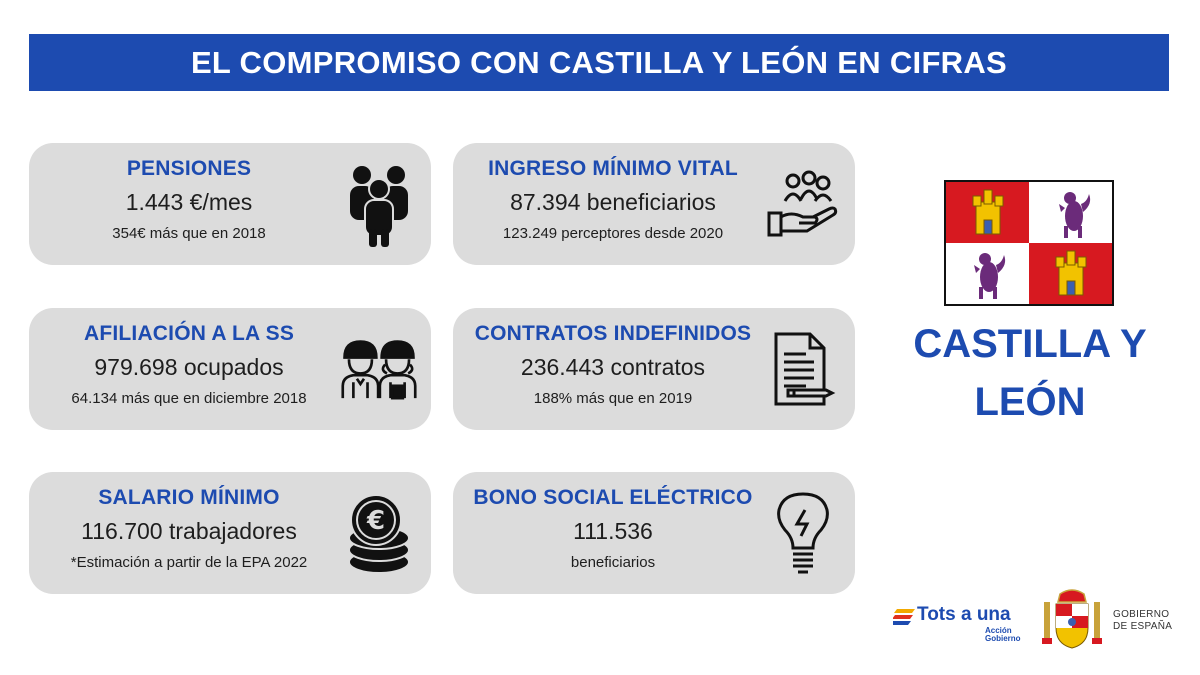 Image resolution: width=1200 pixels, height=675 pixels. What do you see at coordinates (803, 204) in the screenshot?
I see `hand-people-icon` at bounding box center [803, 204].